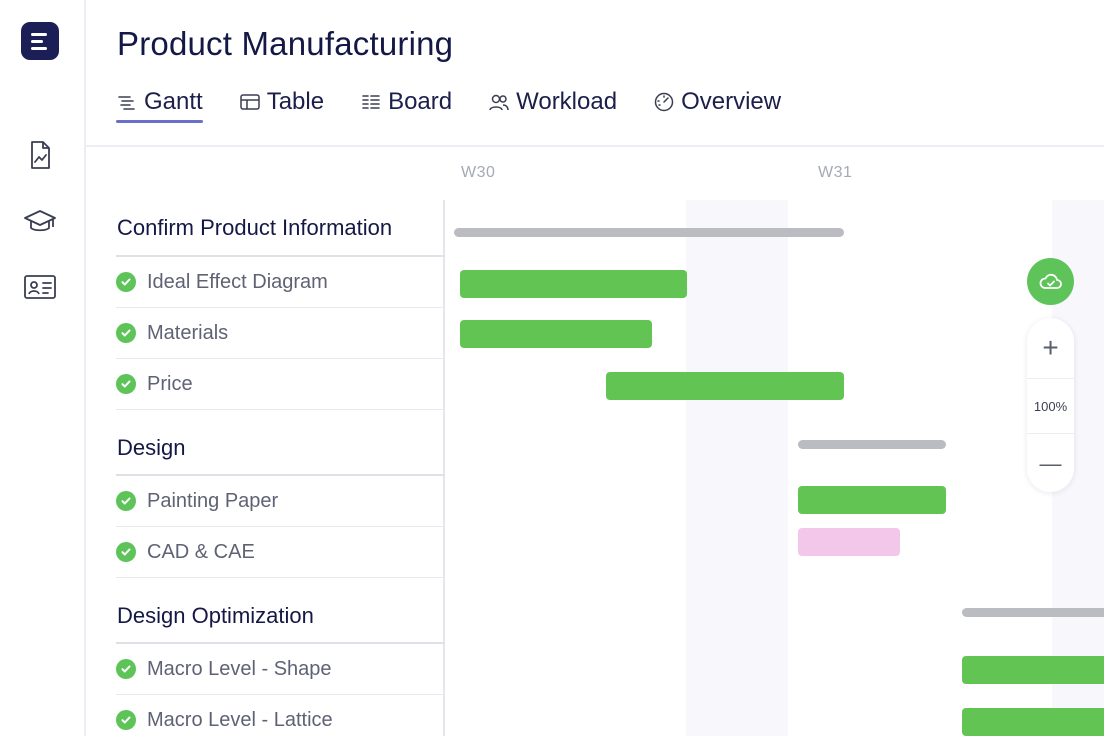  I want to click on graduation-cap-icon, so click(40, 222).